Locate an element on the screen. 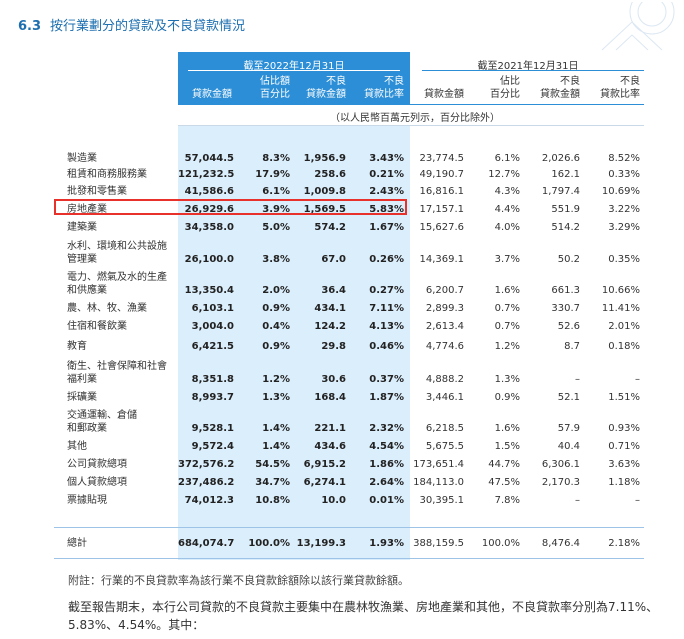  table-cell: 4.0% is located at coordinates (507, 227).